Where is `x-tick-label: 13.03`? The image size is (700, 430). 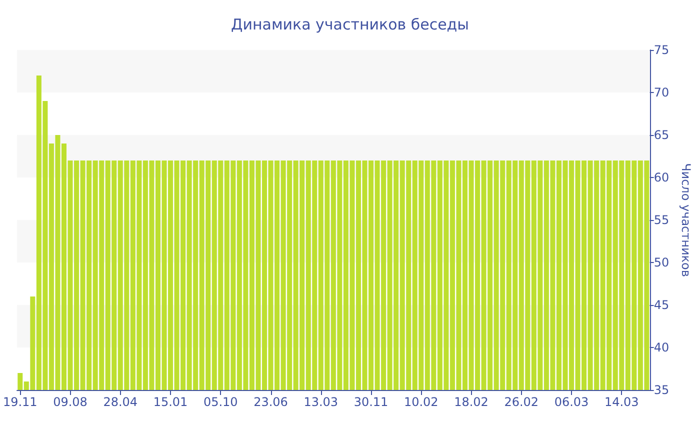
x-tick-label: 13.03 is located at coordinates (321, 402).